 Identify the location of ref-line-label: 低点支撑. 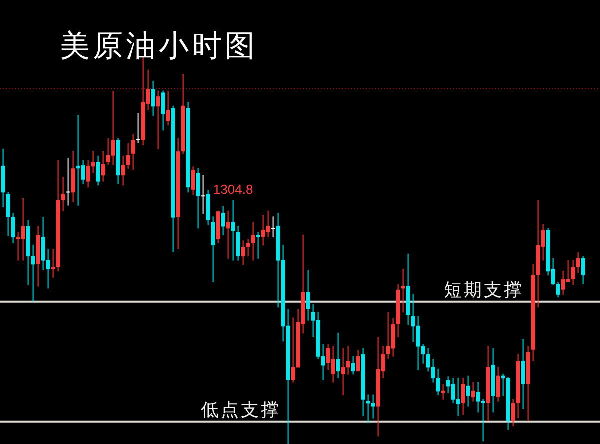
(241, 410).